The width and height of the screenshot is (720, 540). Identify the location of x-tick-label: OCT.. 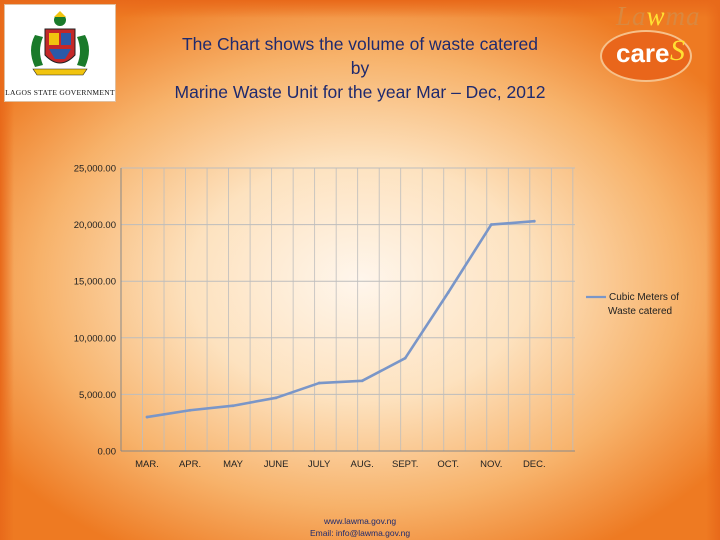
(448, 464).